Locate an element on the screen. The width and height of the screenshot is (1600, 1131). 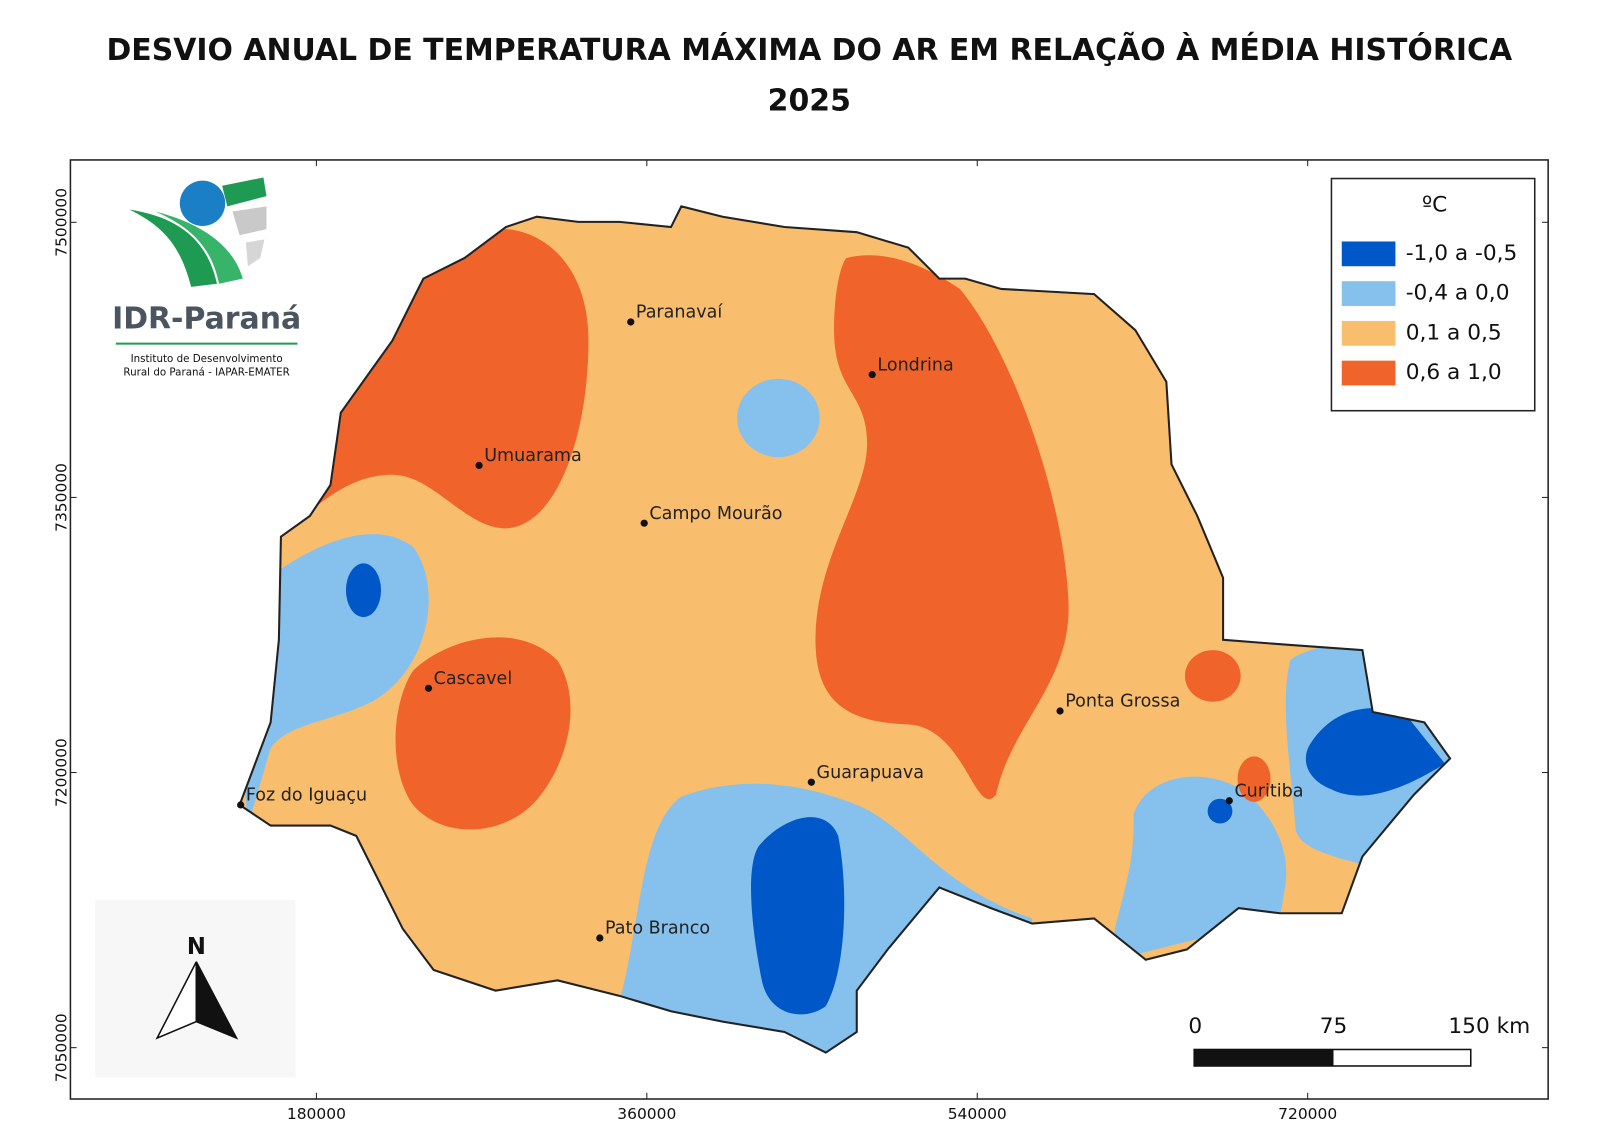
city-label: Ponta Grossa is located at coordinates (1122, 702).